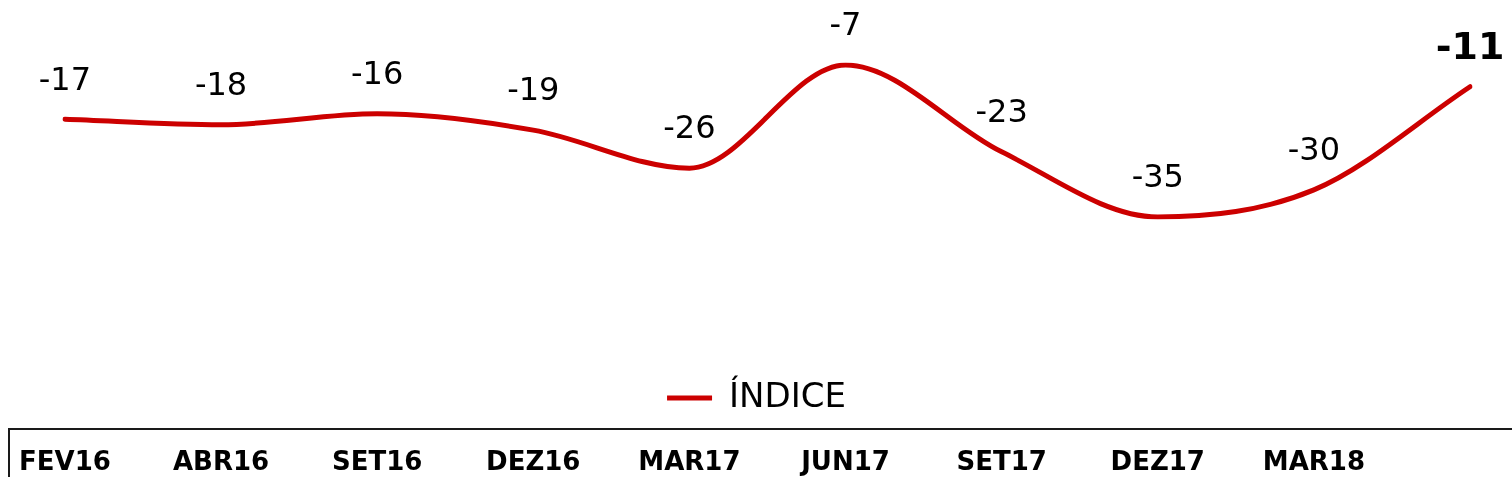  I want to click on data-label: -18, so click(221, 84).